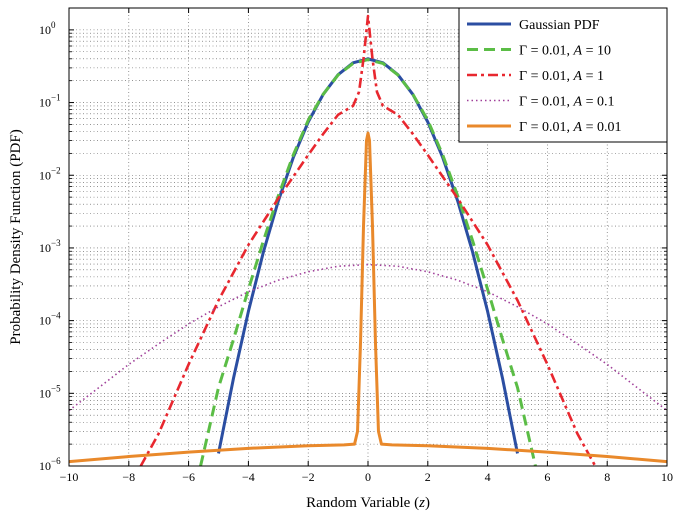 The width and height of the screenshot is (677, 517). I want to click on legend-label-value: = 1, so click(593, 76).